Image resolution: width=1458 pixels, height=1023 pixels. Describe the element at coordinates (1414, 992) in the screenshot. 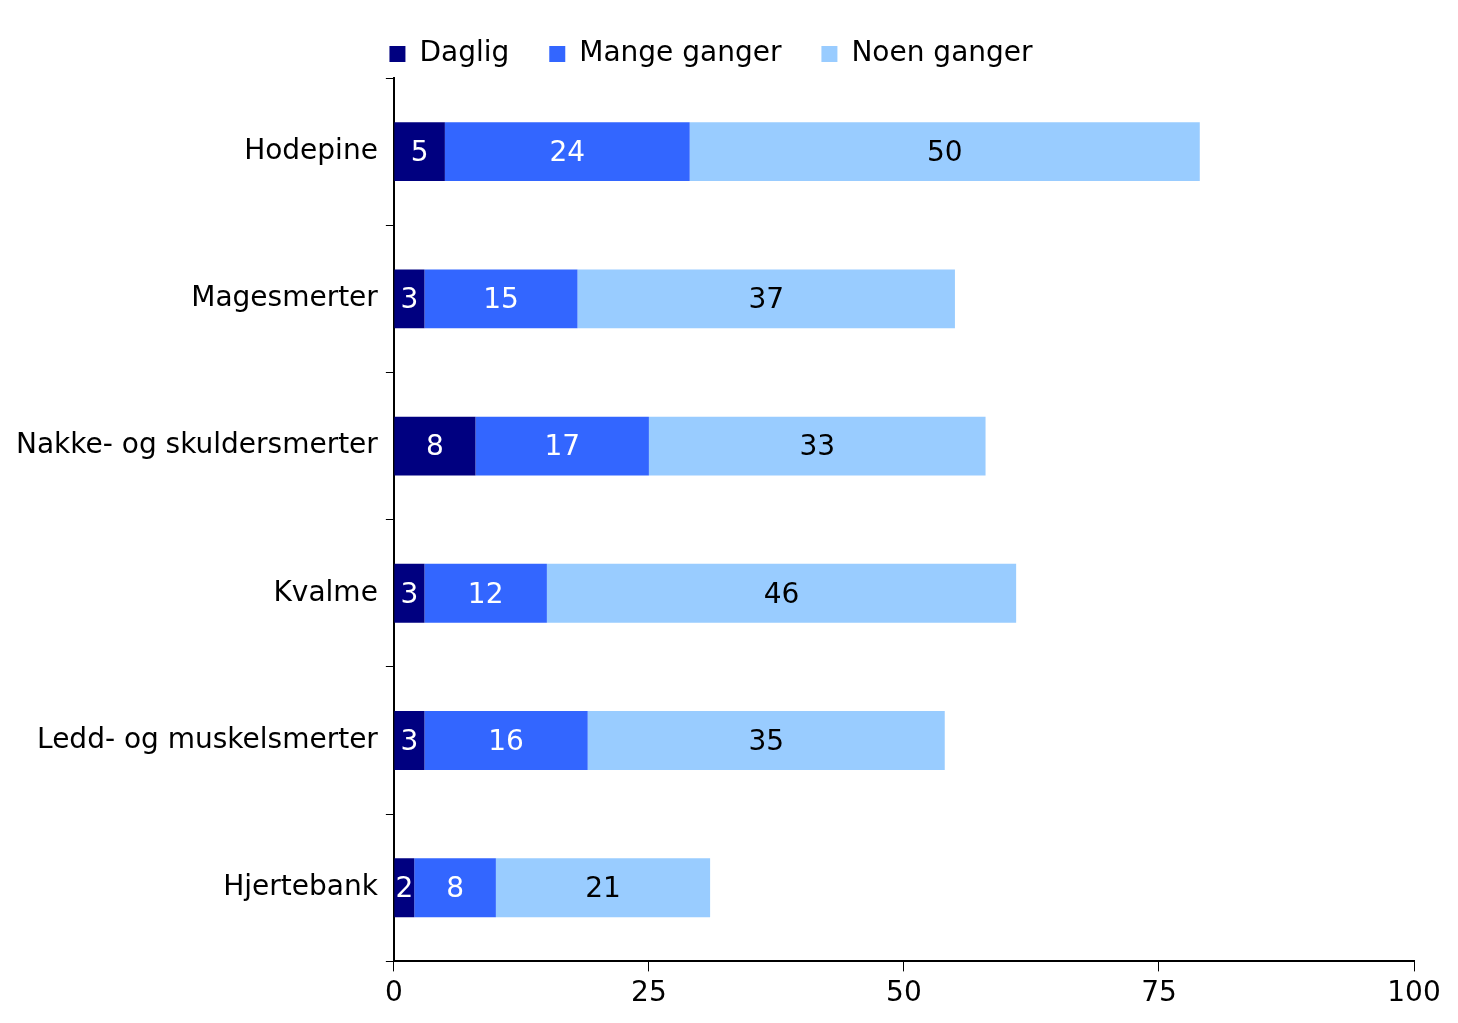

I see `x-tick-label: 100` at that location.